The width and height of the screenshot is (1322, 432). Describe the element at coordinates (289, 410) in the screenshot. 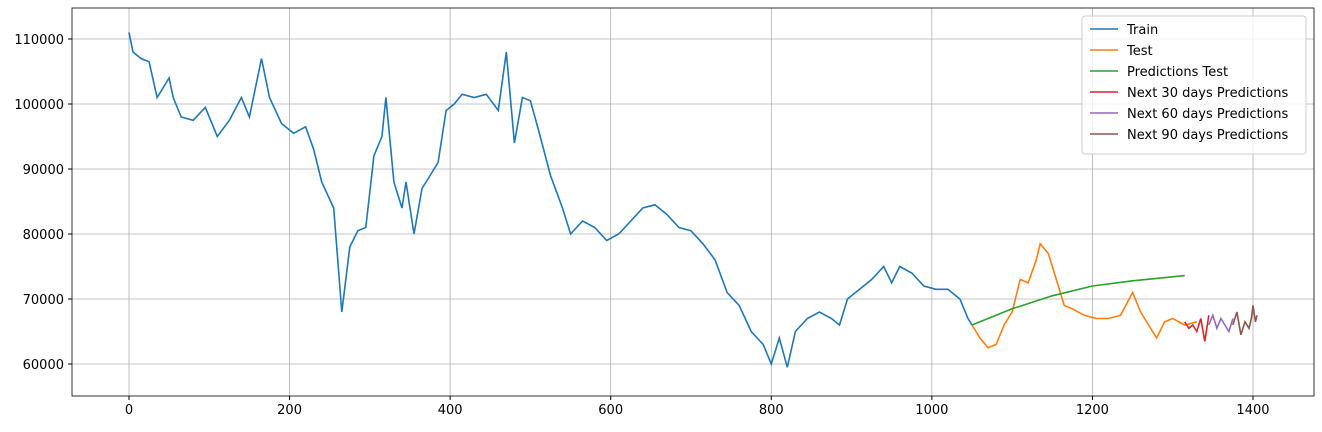

I see `x-tick-label: 200` at that location.